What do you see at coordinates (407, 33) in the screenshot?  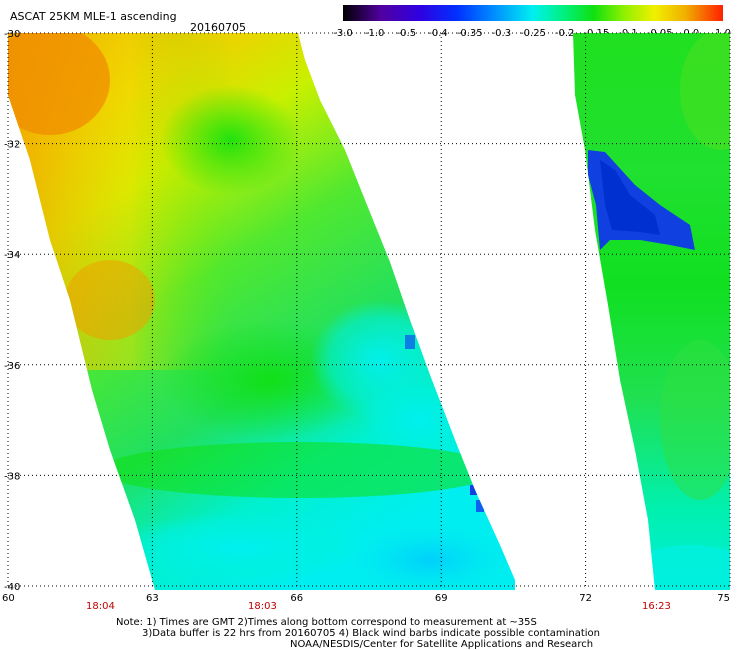 I see `colorbar-label: -0.5` at bounding box center [407, 33].